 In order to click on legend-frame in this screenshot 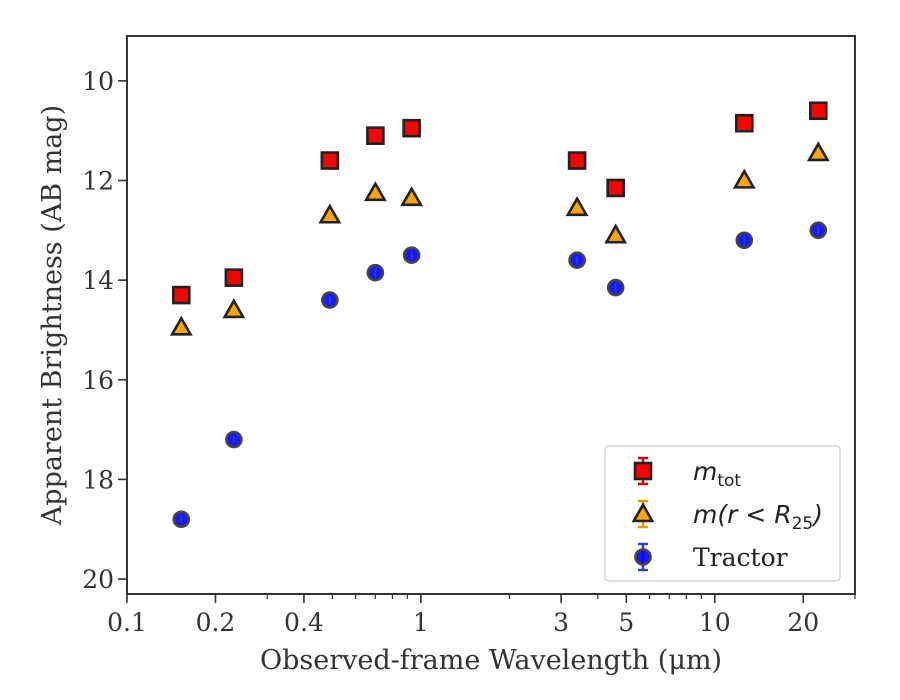, I will do `click(722, 513)`.